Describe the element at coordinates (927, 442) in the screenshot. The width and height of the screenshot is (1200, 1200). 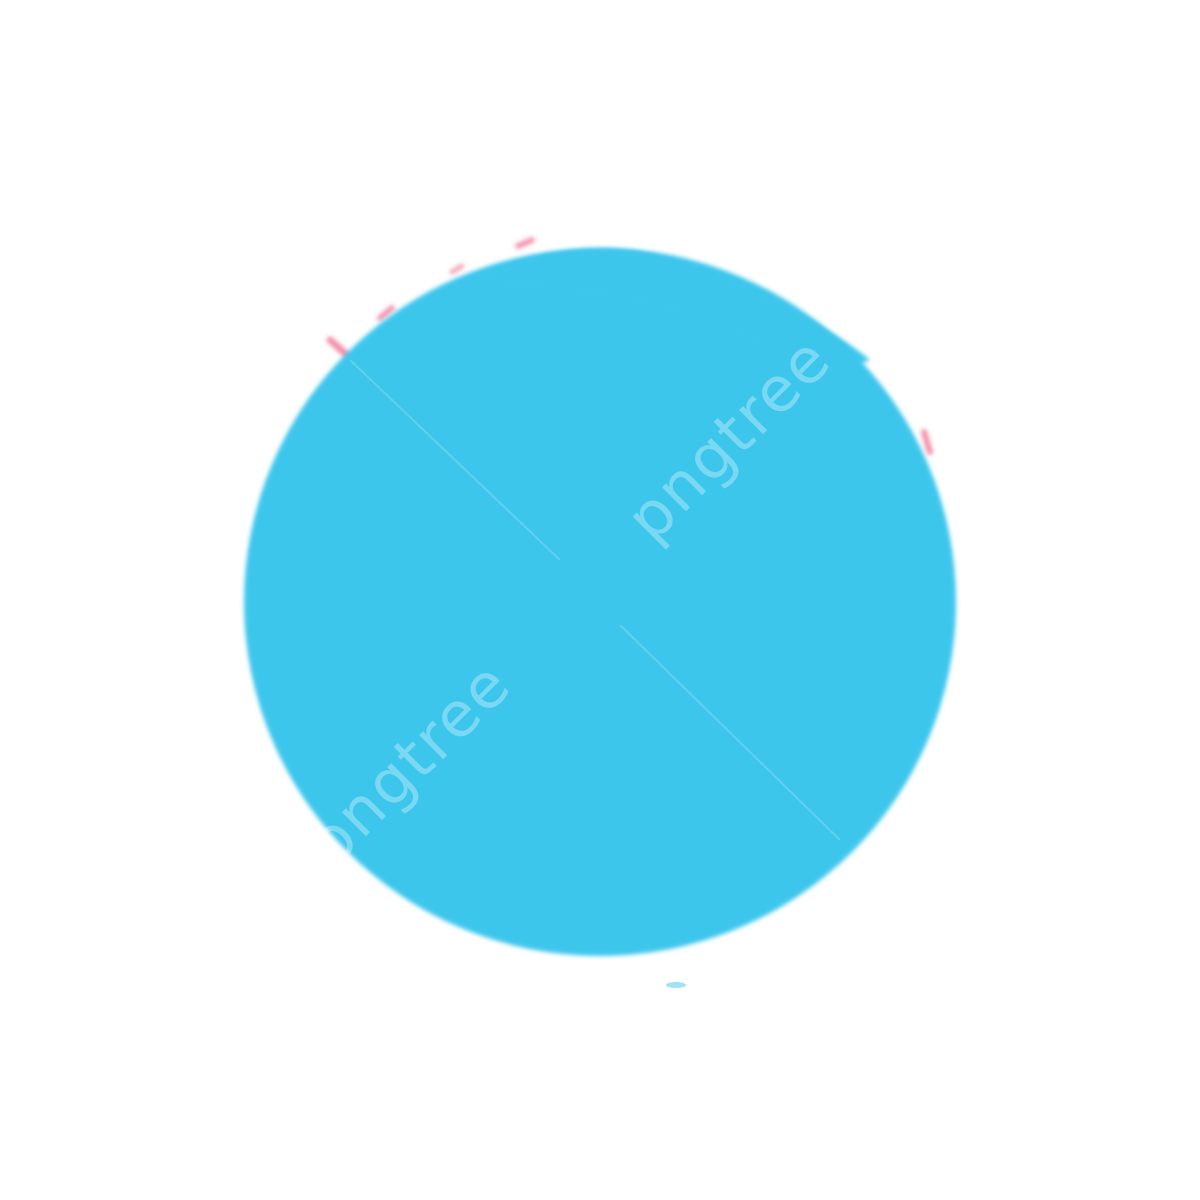
I see `pink-stroke-right` at that location.